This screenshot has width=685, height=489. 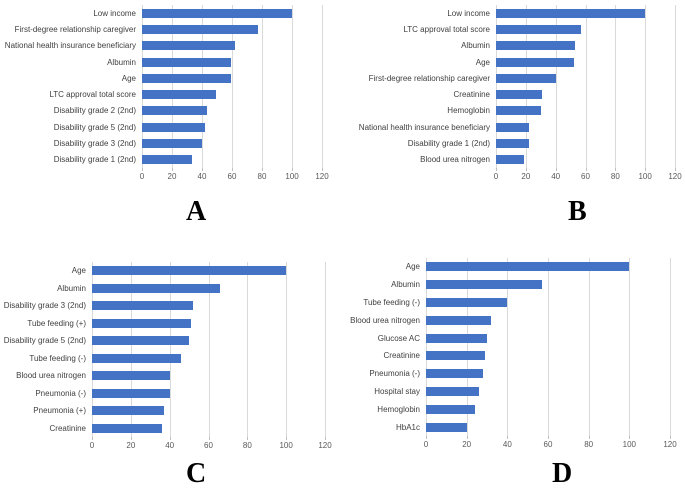 What do you see at coordinates (455, 356) in the screenshot?
I see `bar-creatinine` at bounding box center [455, 356].